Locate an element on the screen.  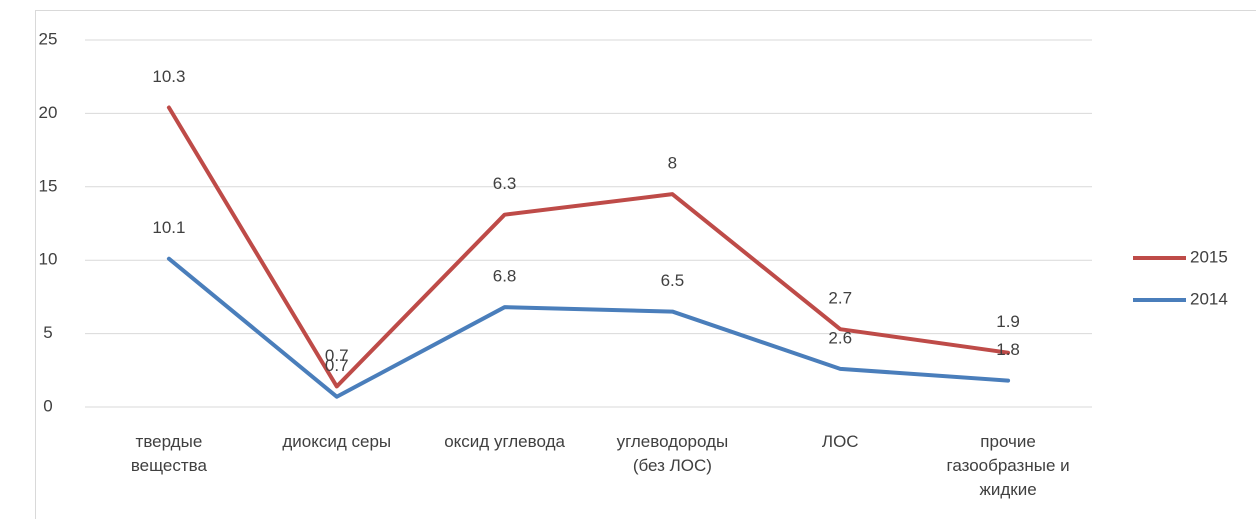
y-tick-label: 0 is located at coordinates (47, 405).